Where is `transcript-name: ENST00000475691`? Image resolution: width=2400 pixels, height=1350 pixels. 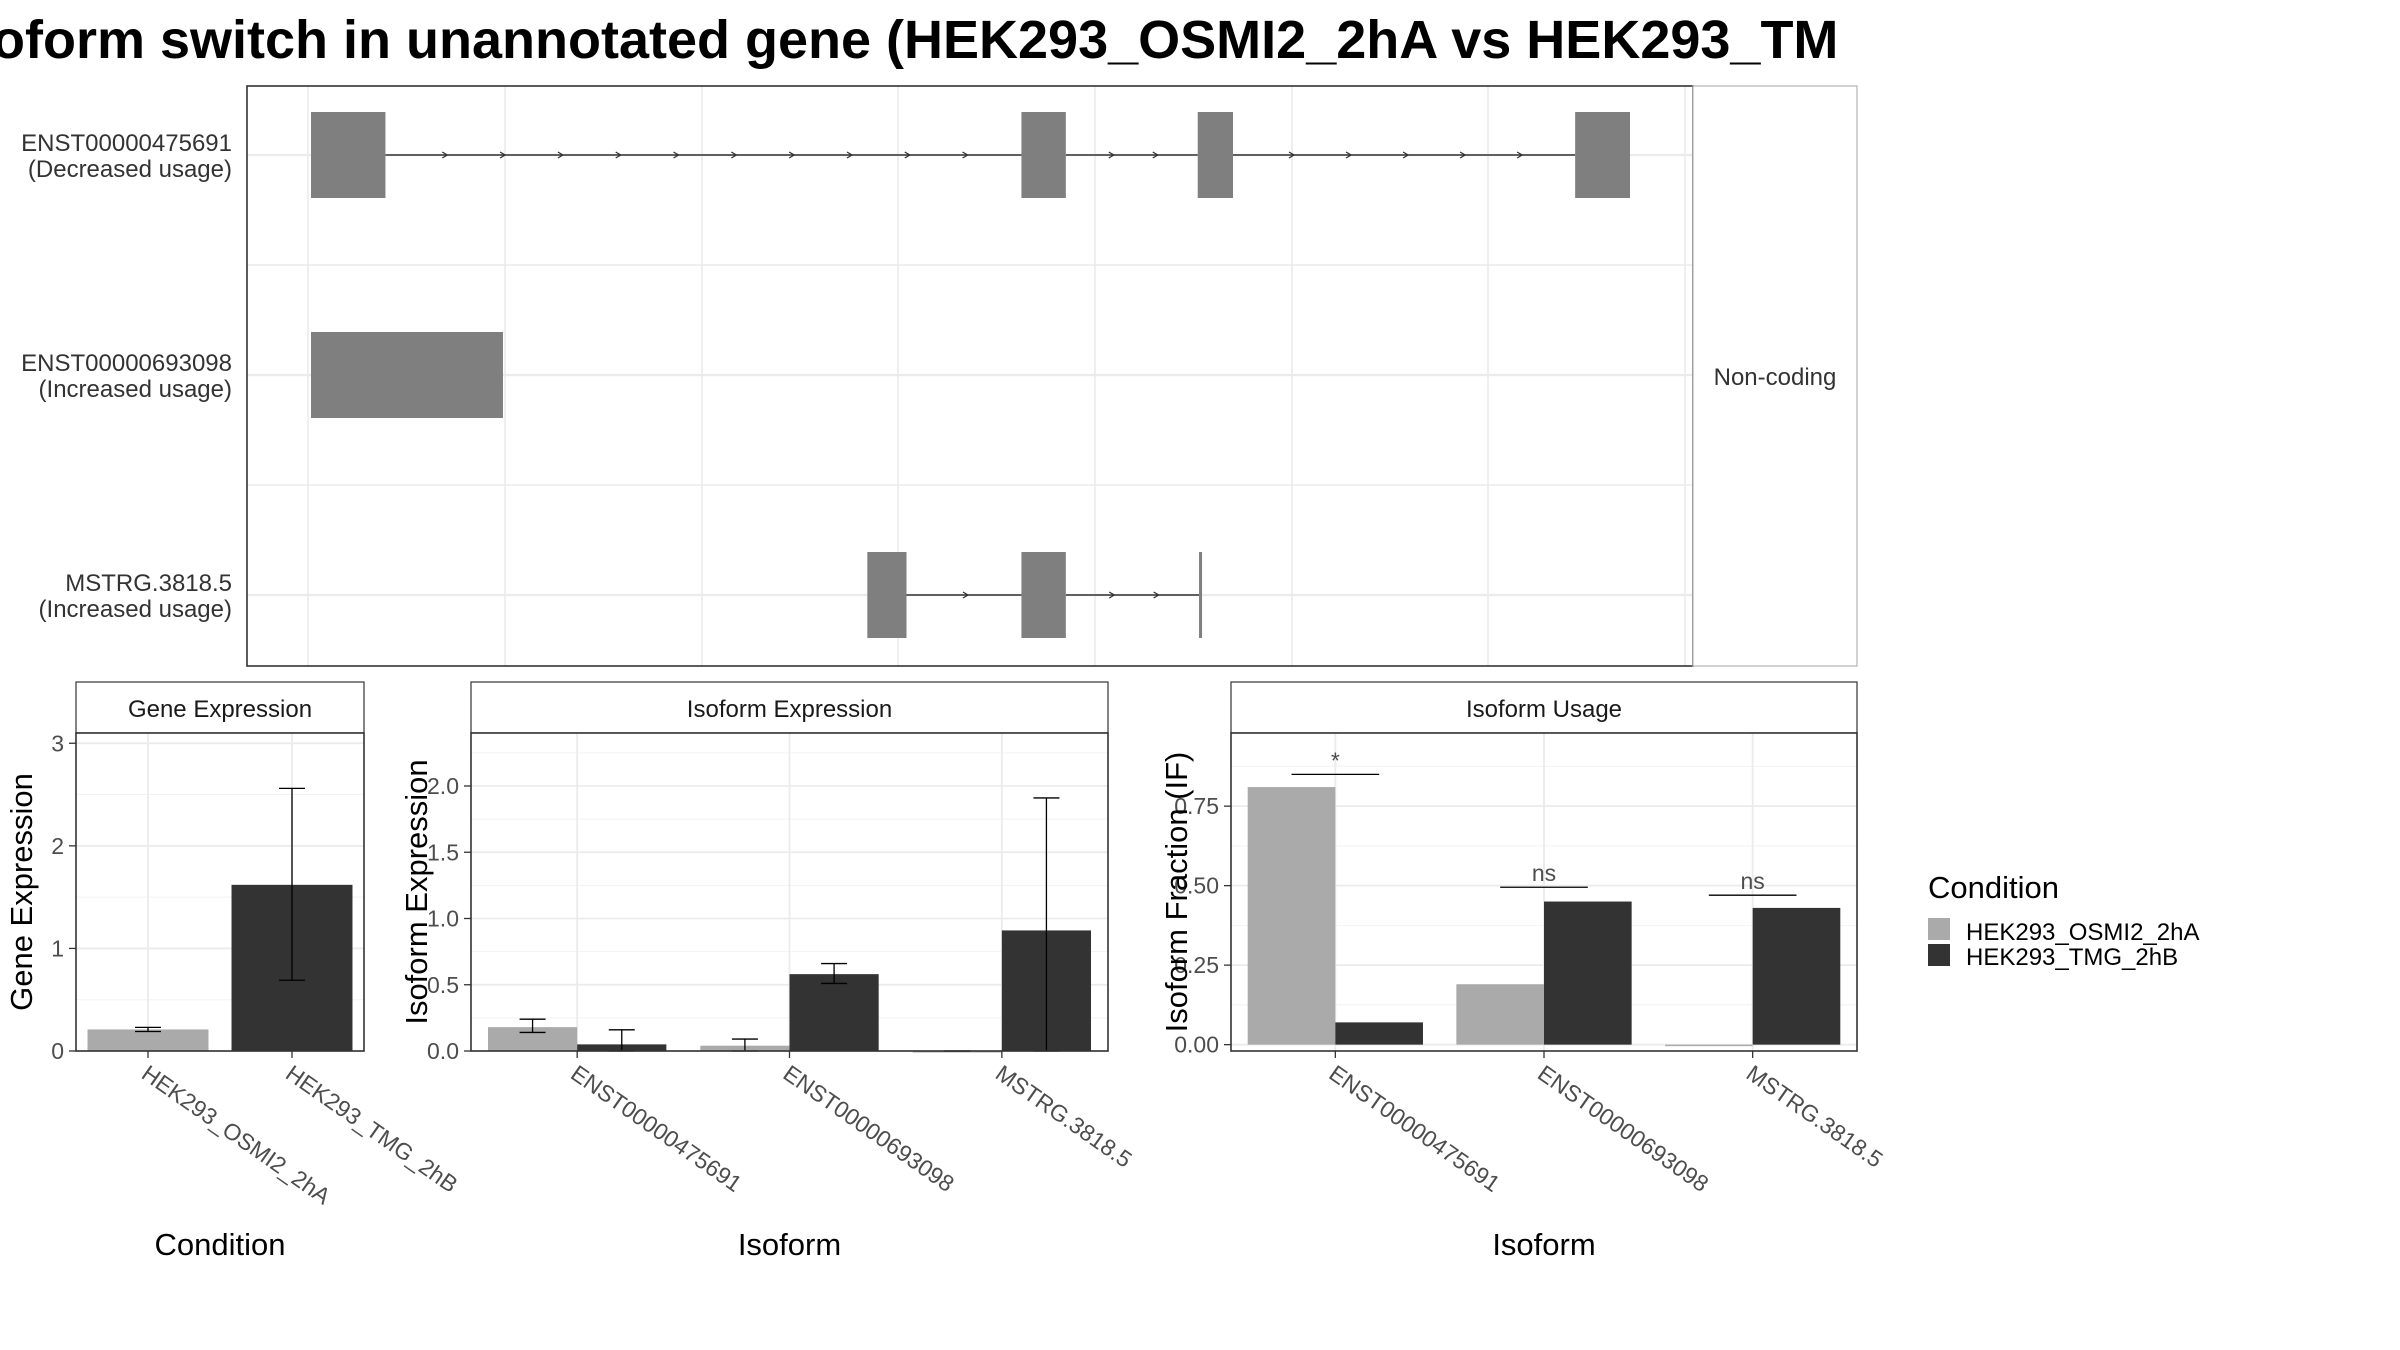
transcript-name: ENST00000475691 is located at coordinates (126, 143).